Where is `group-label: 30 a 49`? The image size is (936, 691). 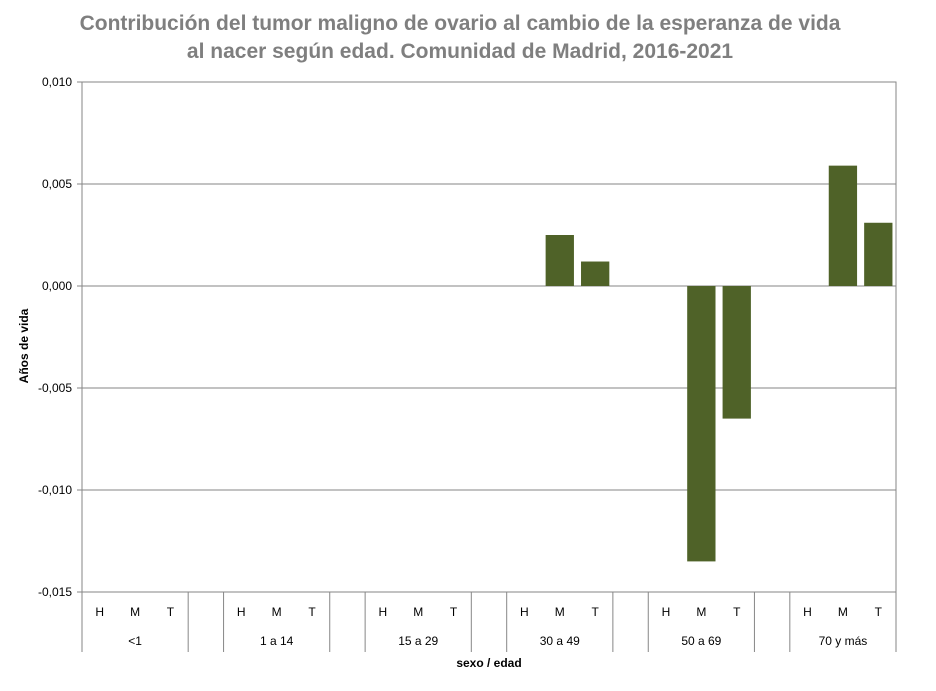
group-label: 30 a 49 is located at coordinates (560, 641).